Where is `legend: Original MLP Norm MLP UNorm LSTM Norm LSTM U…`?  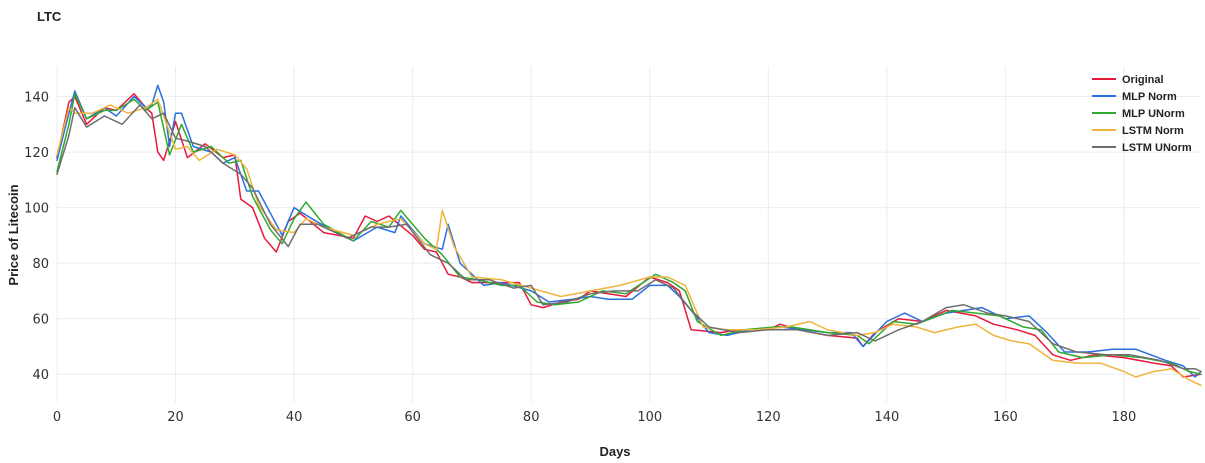
legend: Original MLP Norm MLP UNorm LSTM Norm LSTM U… is located at coordinates (1142, 114).